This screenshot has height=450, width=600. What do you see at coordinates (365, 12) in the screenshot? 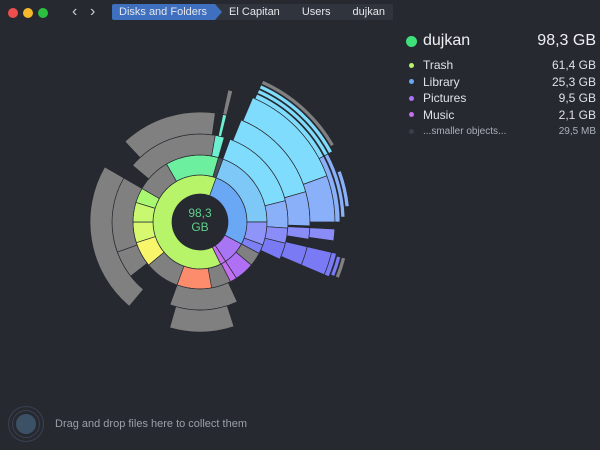
I see `breadcrumb-dujkan: dujkan` at bounding box center [365, 12].